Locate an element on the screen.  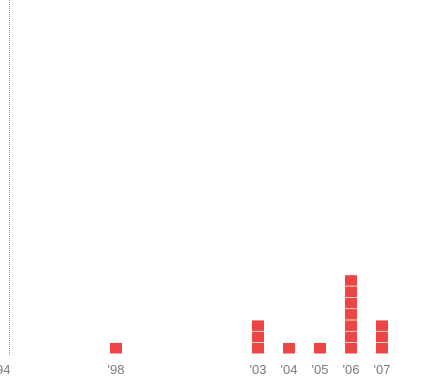
chart-marks is located at coordinates (249, 314).